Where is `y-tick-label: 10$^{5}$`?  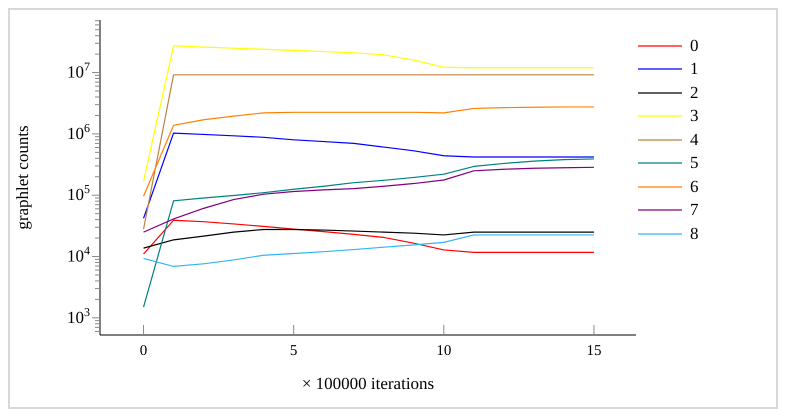
y-tick-label: 10$^{5}$ is located at coordinates (78, 193).